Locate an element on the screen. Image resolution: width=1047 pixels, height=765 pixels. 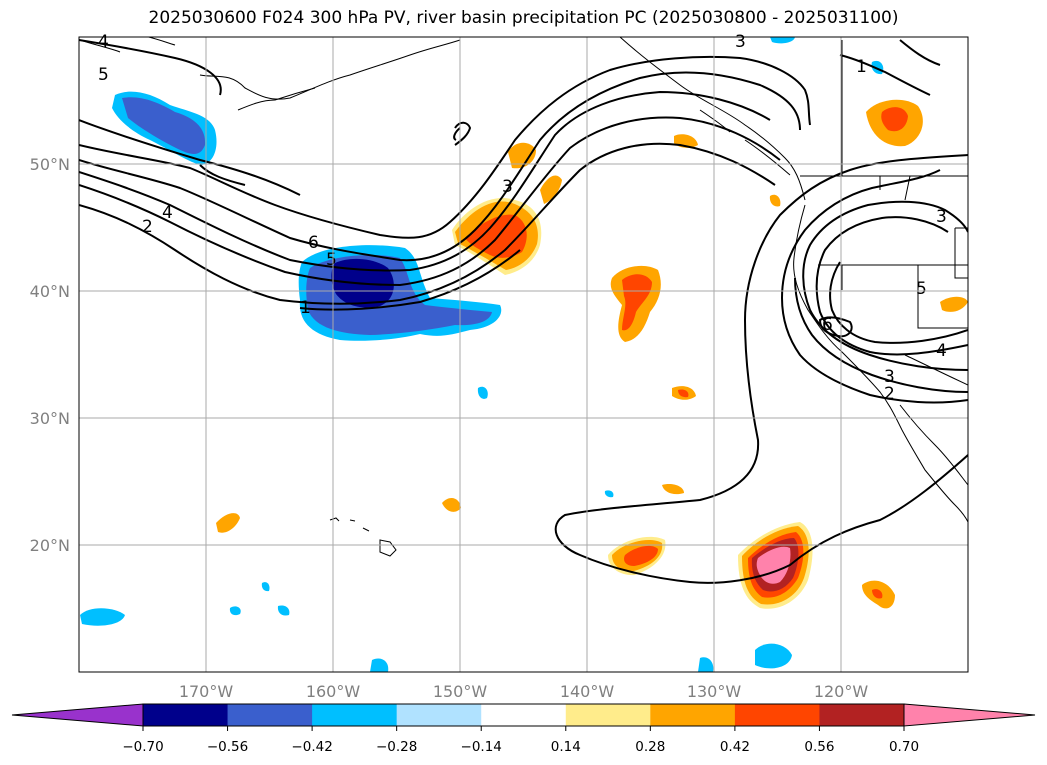
lon-tick-label: 170°W is located at coordinates (206, 691).